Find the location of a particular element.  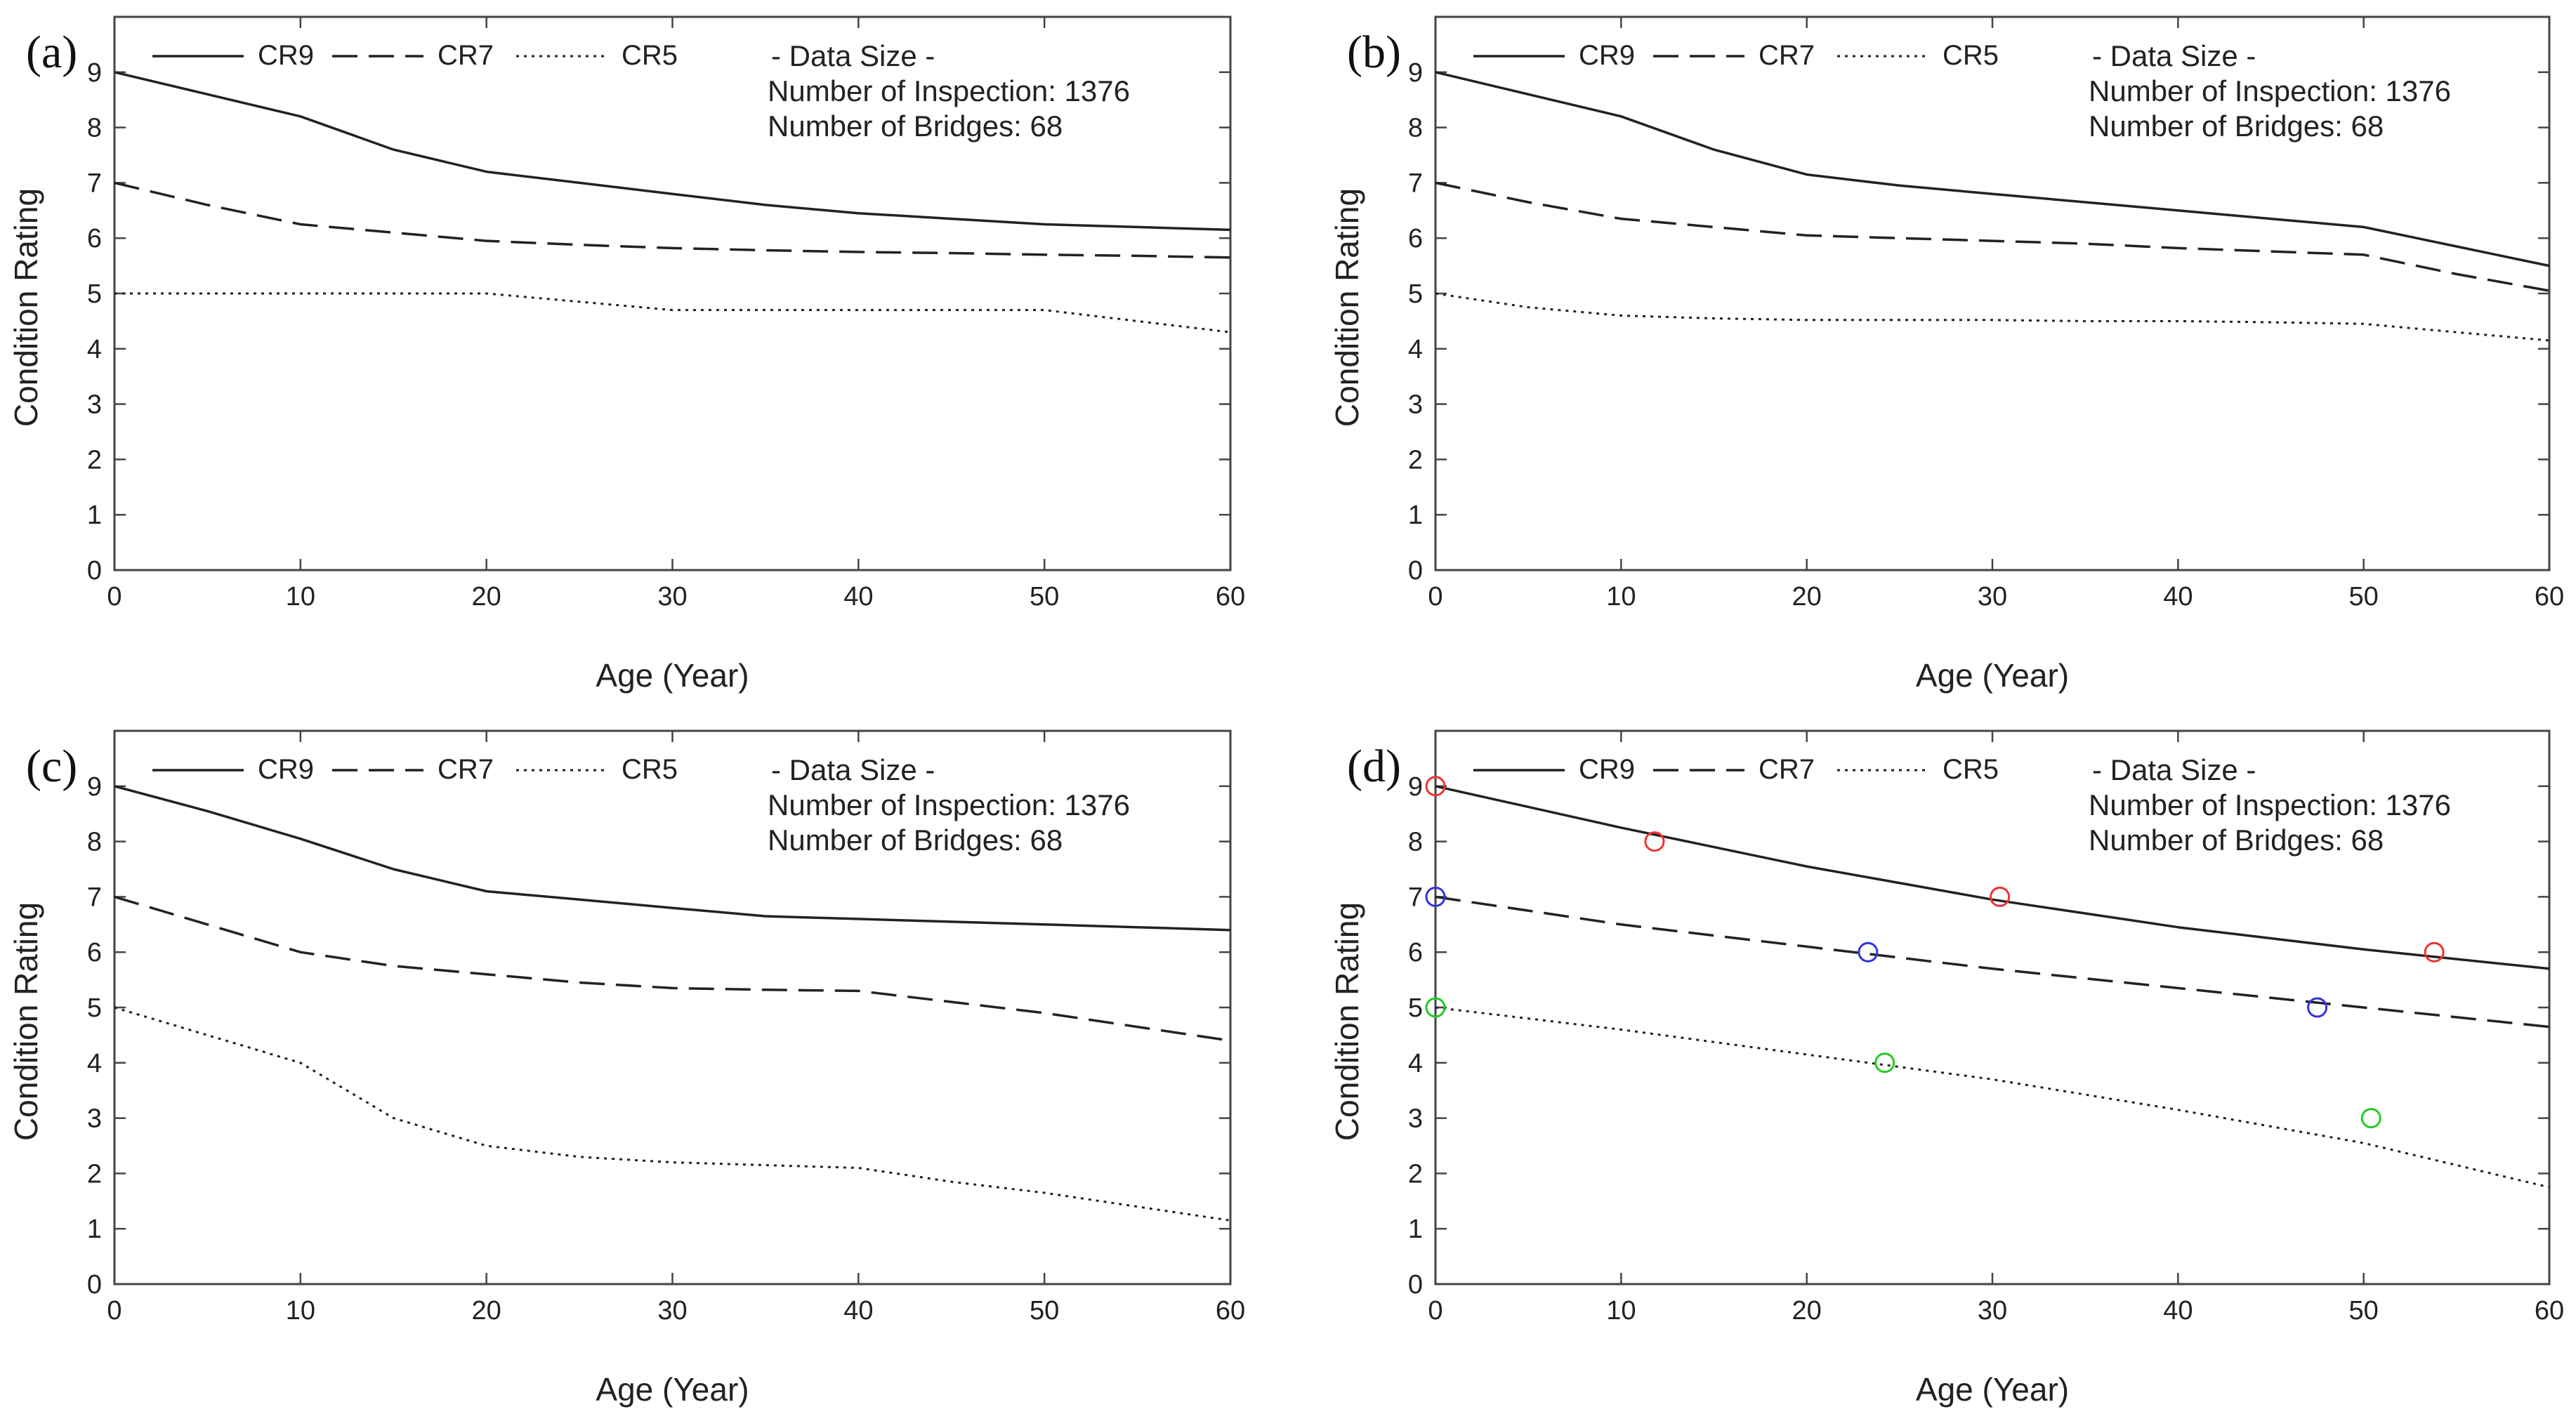

panel-label: (b) is located at coordinates (1374, 52).